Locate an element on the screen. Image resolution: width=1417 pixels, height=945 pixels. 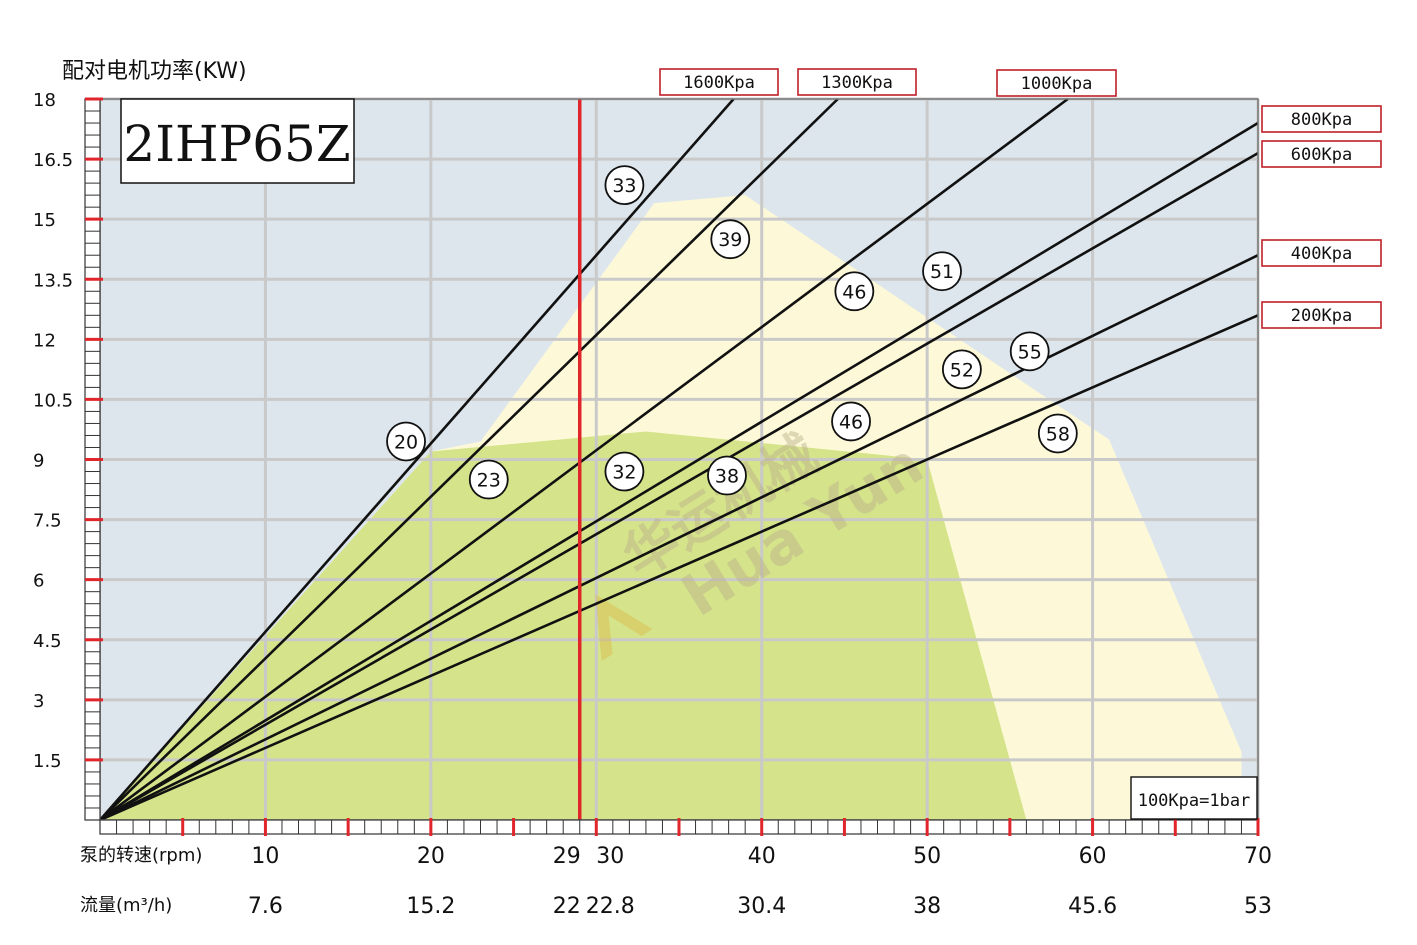
model-box: 2IHP65Z is located at coordinates (237, 141).